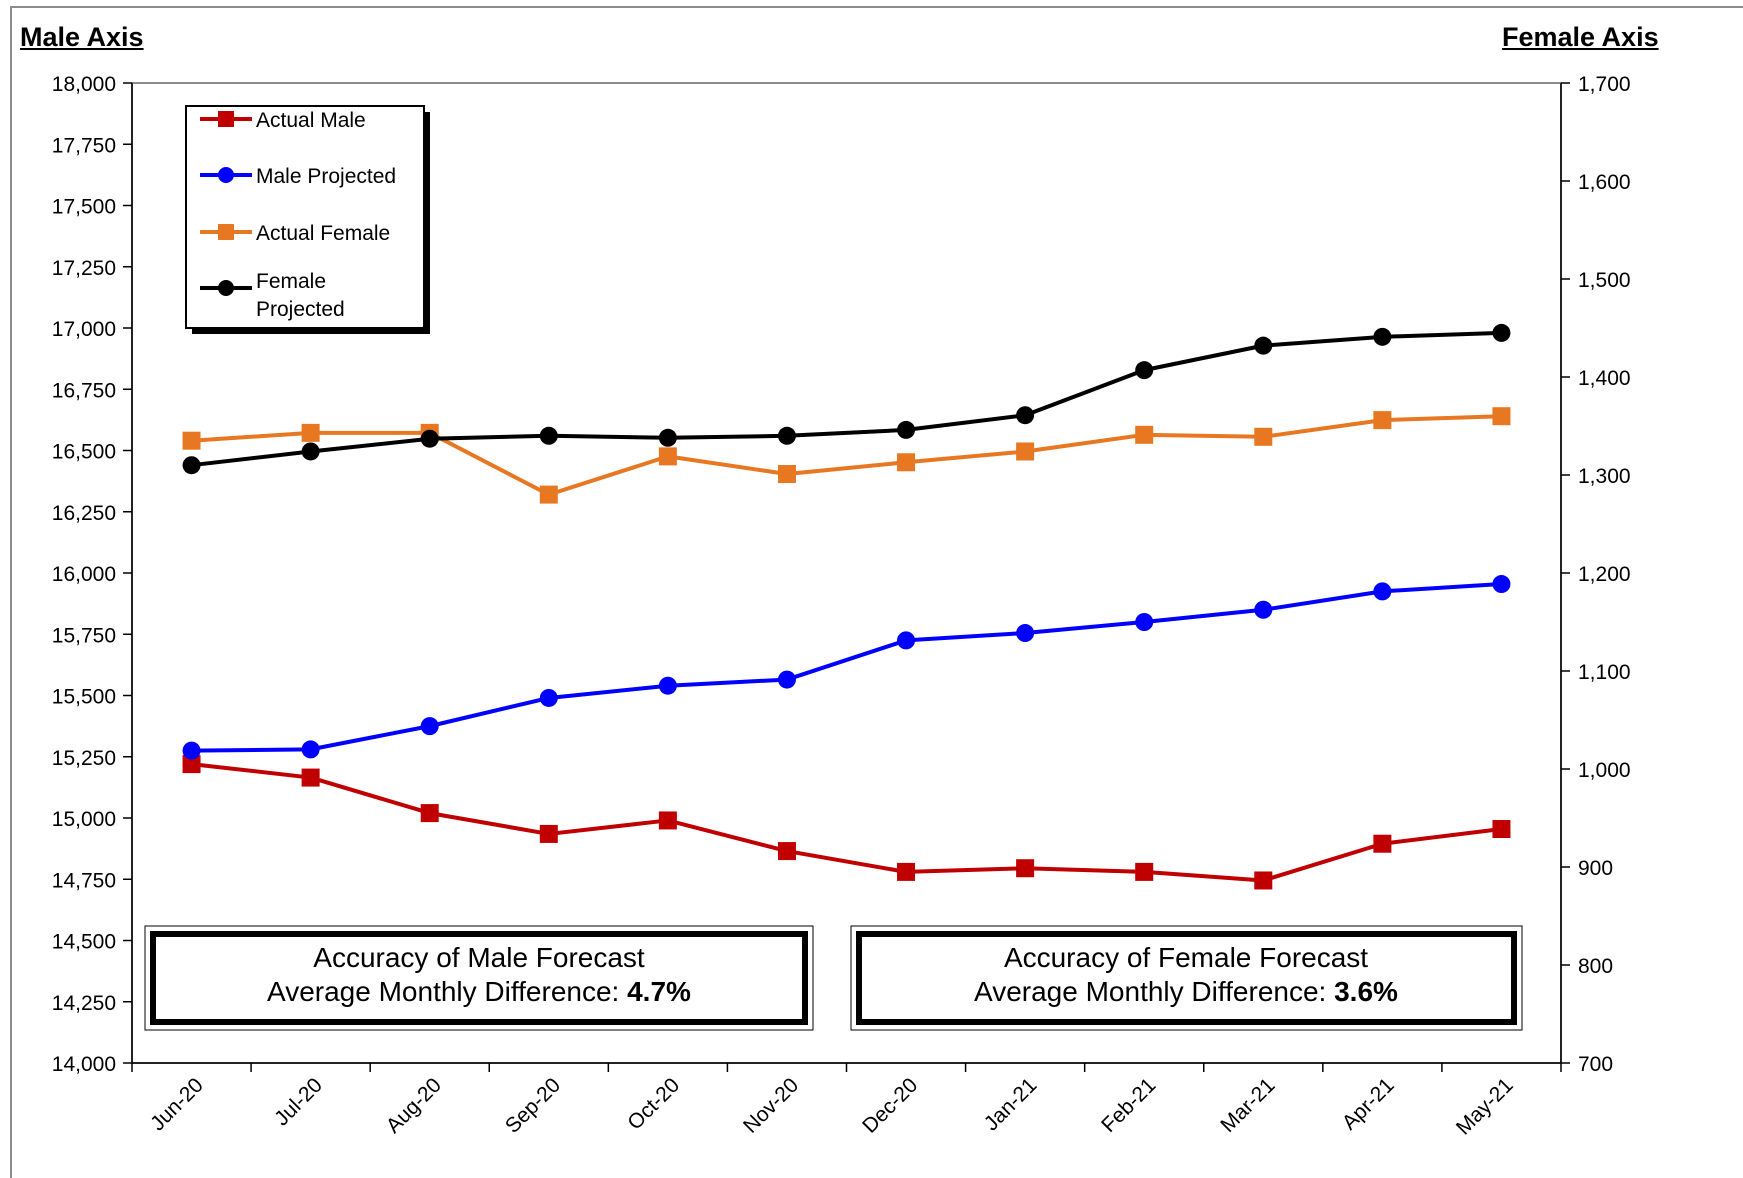 This screenshot has width=1743, height=1178. What do you see at coordinates (1604, 574) in the screenshot?
I see `right-tick-label: 1,200` at bounding box center [1604, 574].